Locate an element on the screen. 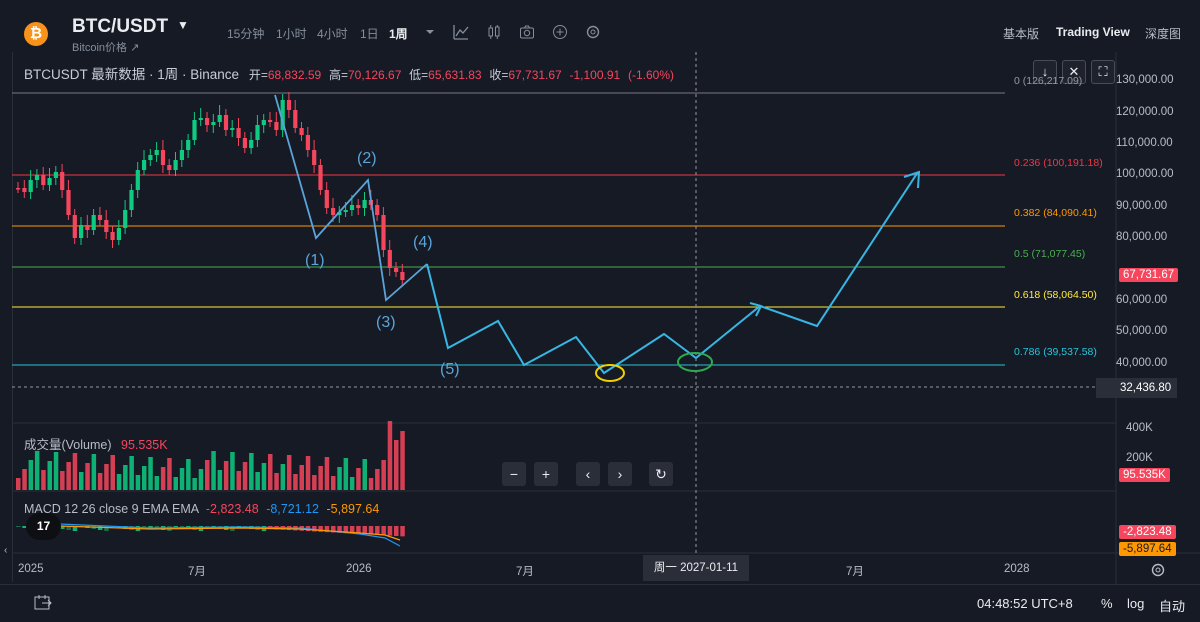 The height and width of the screenshot is (622, 1200). timeframe-1w: 1周 is located at coordinates (398, 34).